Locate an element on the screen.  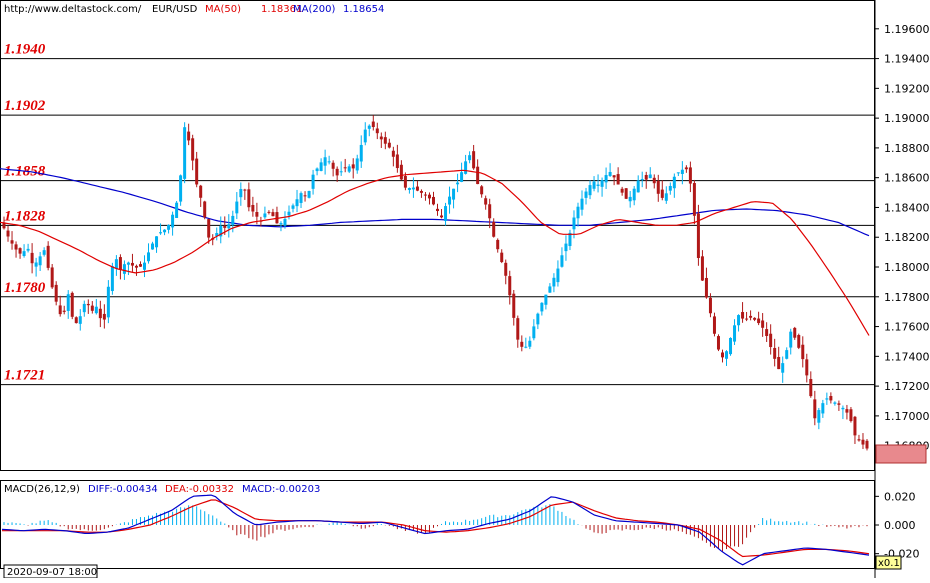
zoom-label: x0.1 is located at coordinates (889, 563).